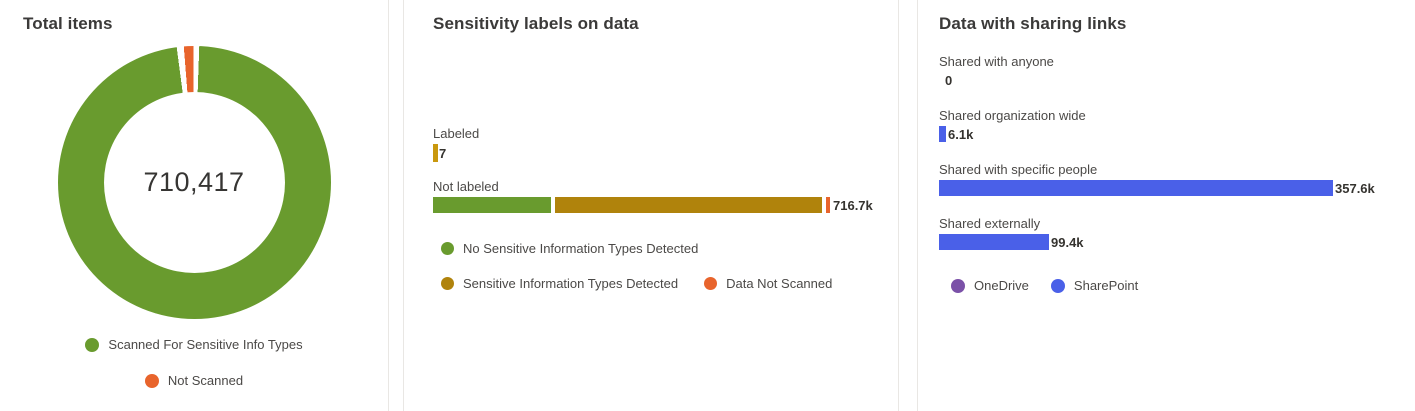 The height and width of the screenshot is (411, 1415). Describe the element at coordinates (571, 283) in the screenshot. I see `sensitive-types-legend-label: Sensitive Information Types Detected` at that location.